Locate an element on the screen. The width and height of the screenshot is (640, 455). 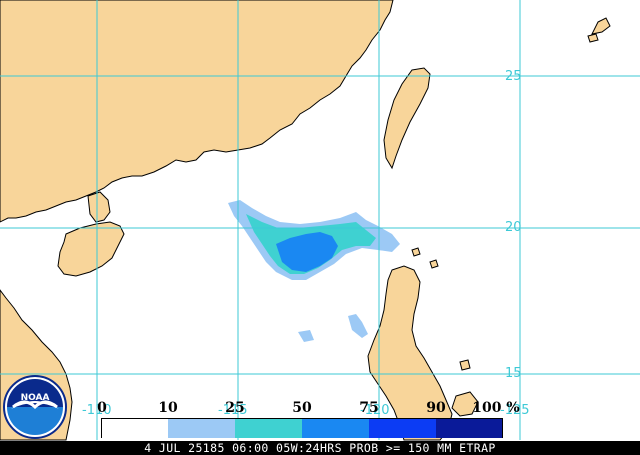
lon-label-120: -120 is located at coordinates (375, 410).